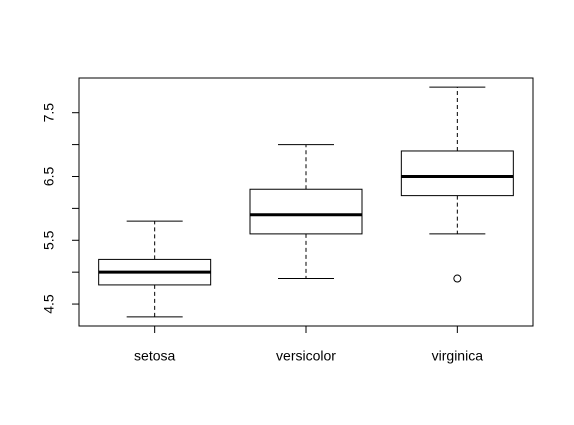 The width and height of the screenshot is (574, 425). I want to click on outlier, so click(457, 278).